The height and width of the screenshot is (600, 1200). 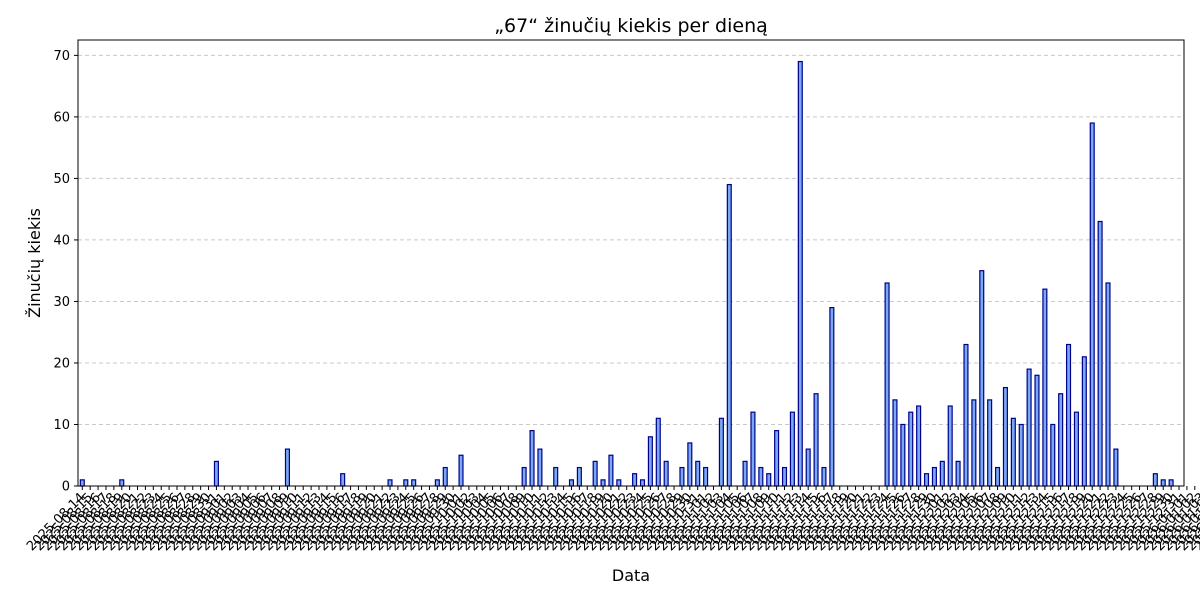 I want to click on y-axis: 0 10 20 30 40 50 60 70, so click(x=65, y=272).